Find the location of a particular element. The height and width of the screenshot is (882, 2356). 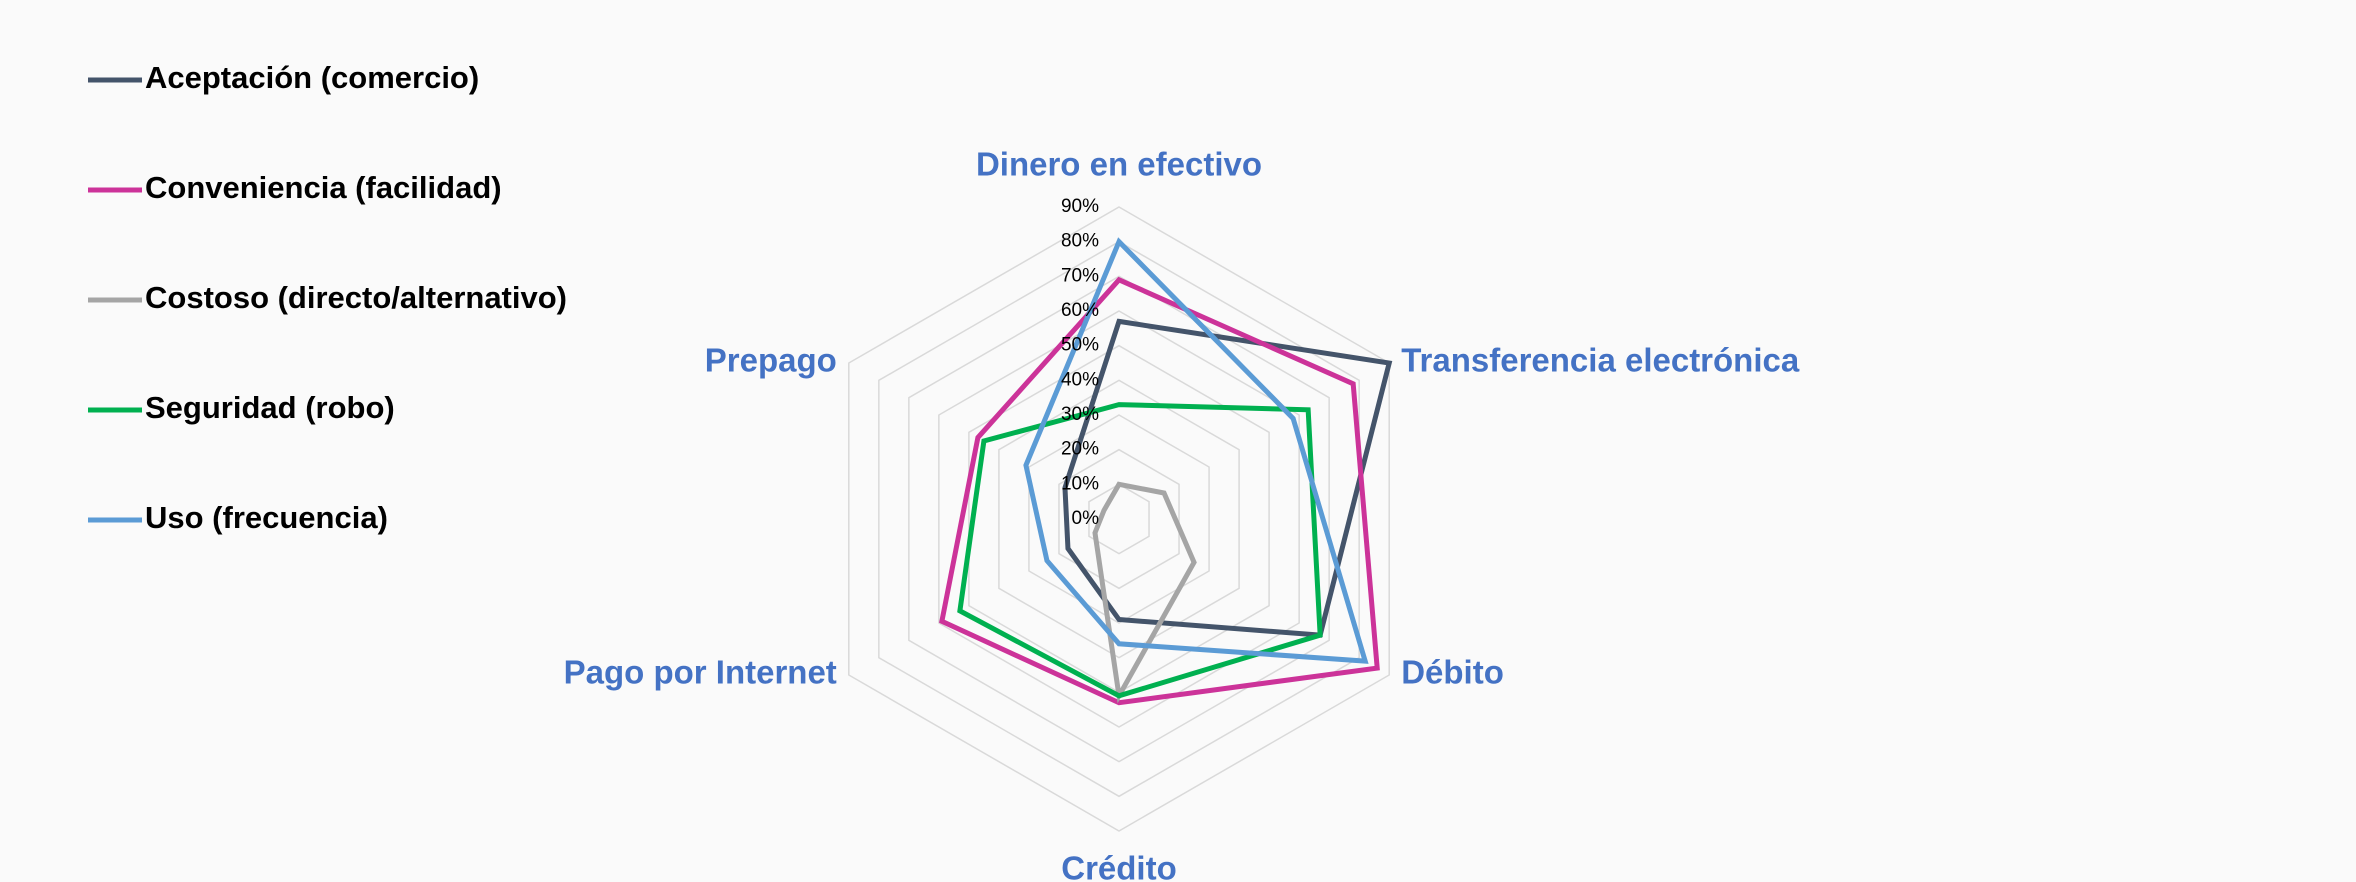

legend-label: Conveniencia (facilidad) is located at coordinates (323, 187).